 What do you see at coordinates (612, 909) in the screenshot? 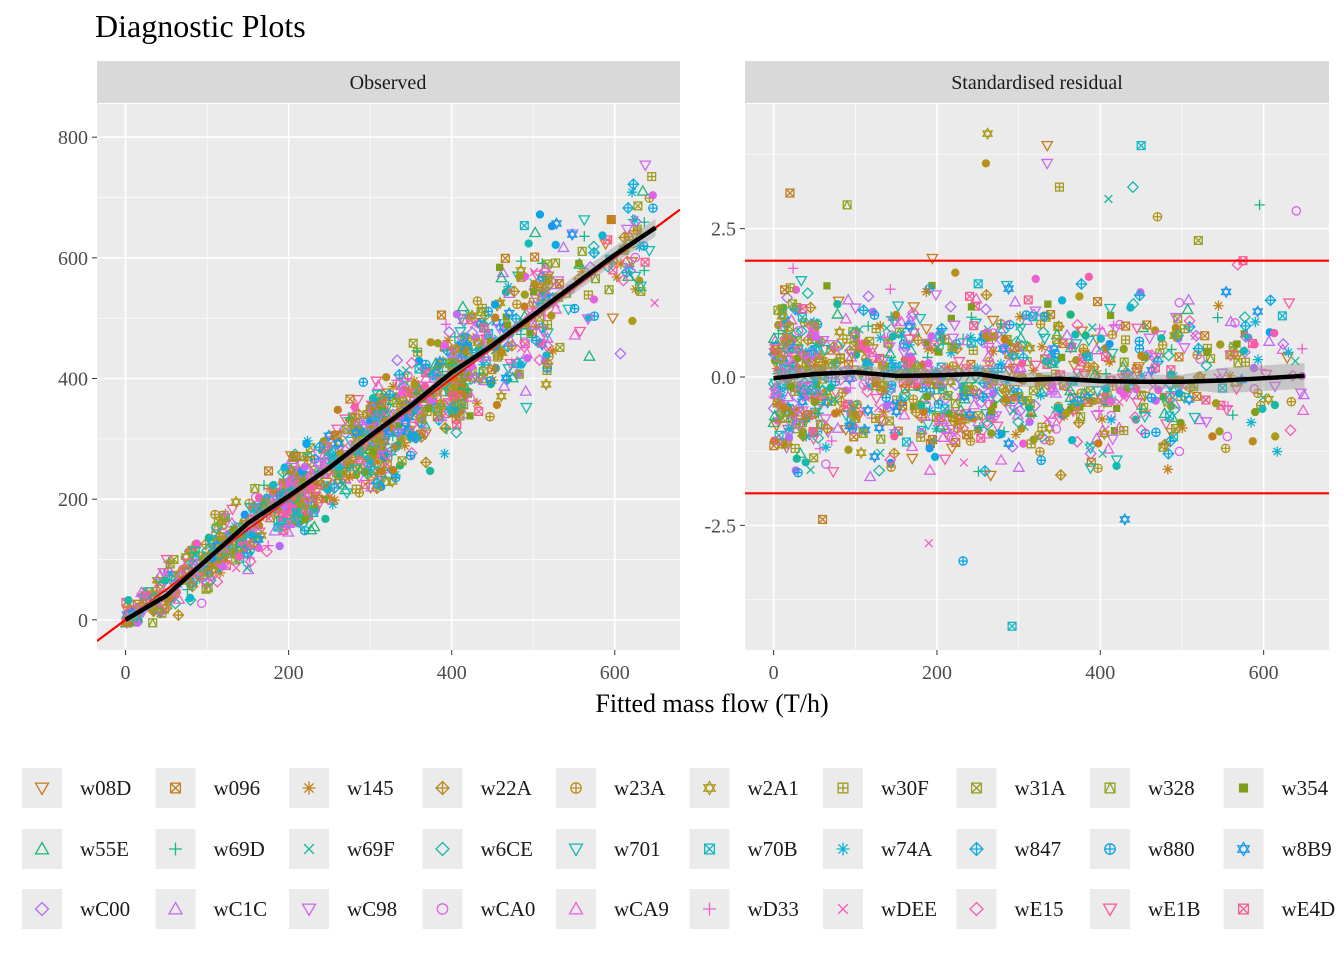
I see `legend-item: wCA9` at bounding box center [612, 909].